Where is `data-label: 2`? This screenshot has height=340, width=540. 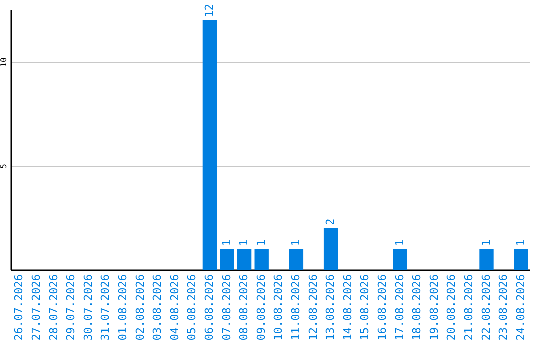
data-label: 2 is located at coordinates (331, 222).